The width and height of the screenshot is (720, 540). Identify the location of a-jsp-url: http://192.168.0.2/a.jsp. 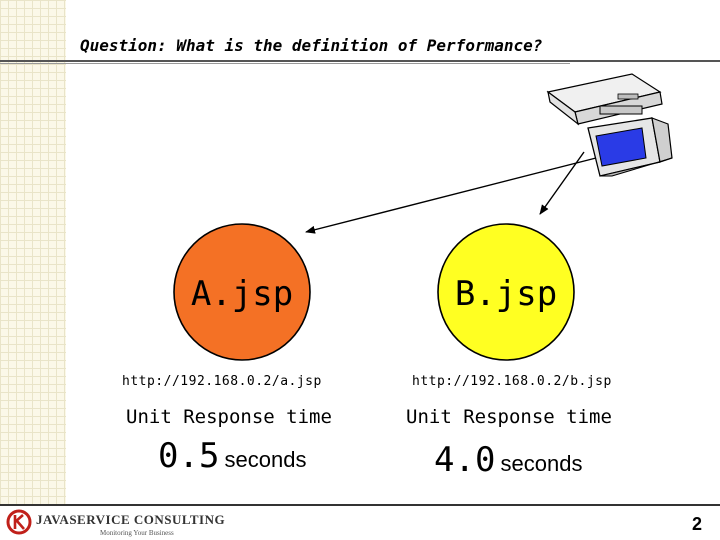
(222, 381).